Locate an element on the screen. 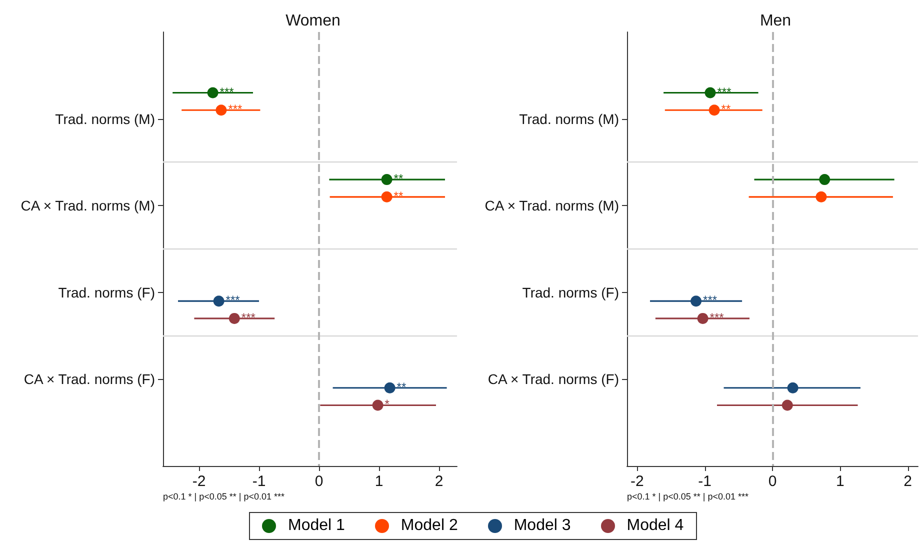 The image size is (922, 544). legend-label: Model 1 is located at coordinates (316, 526).